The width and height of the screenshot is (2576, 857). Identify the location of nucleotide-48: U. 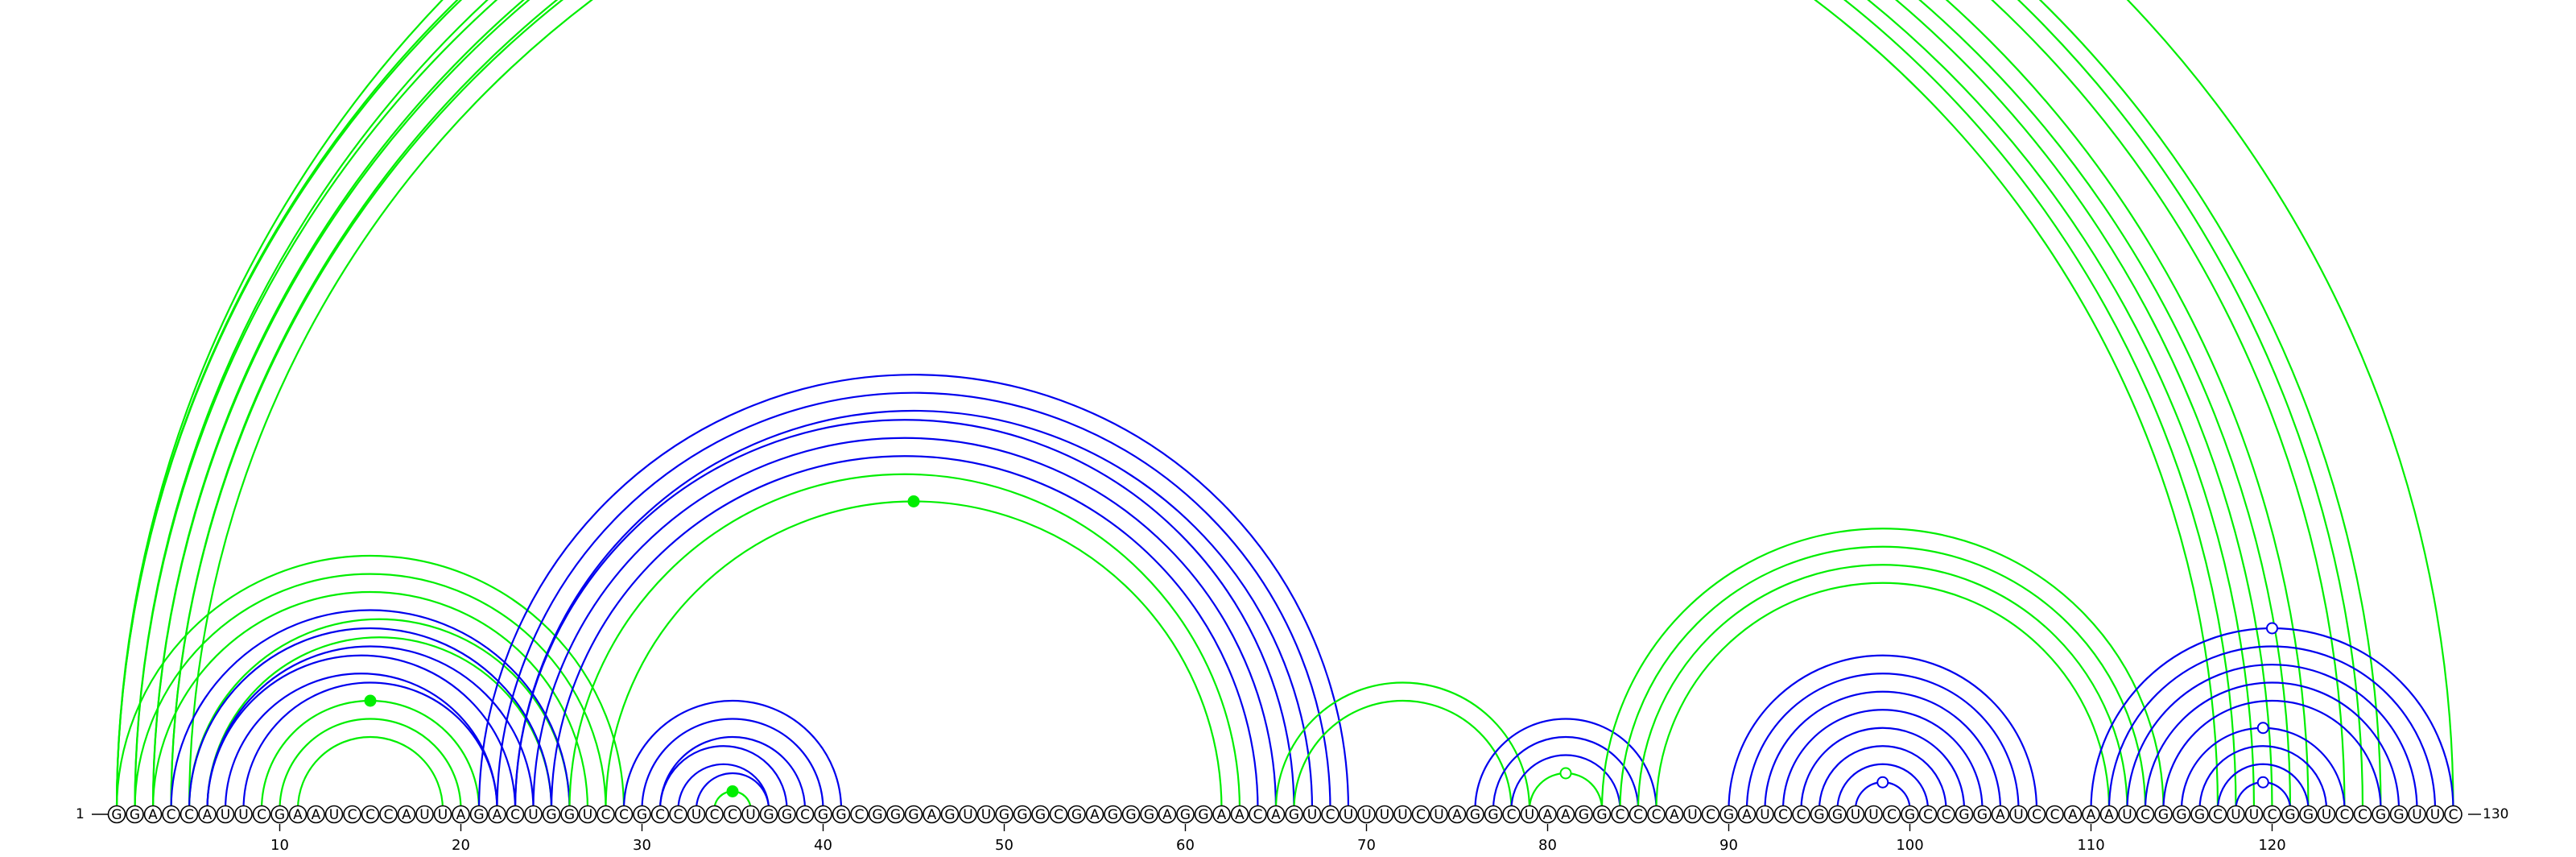
(968, 814).